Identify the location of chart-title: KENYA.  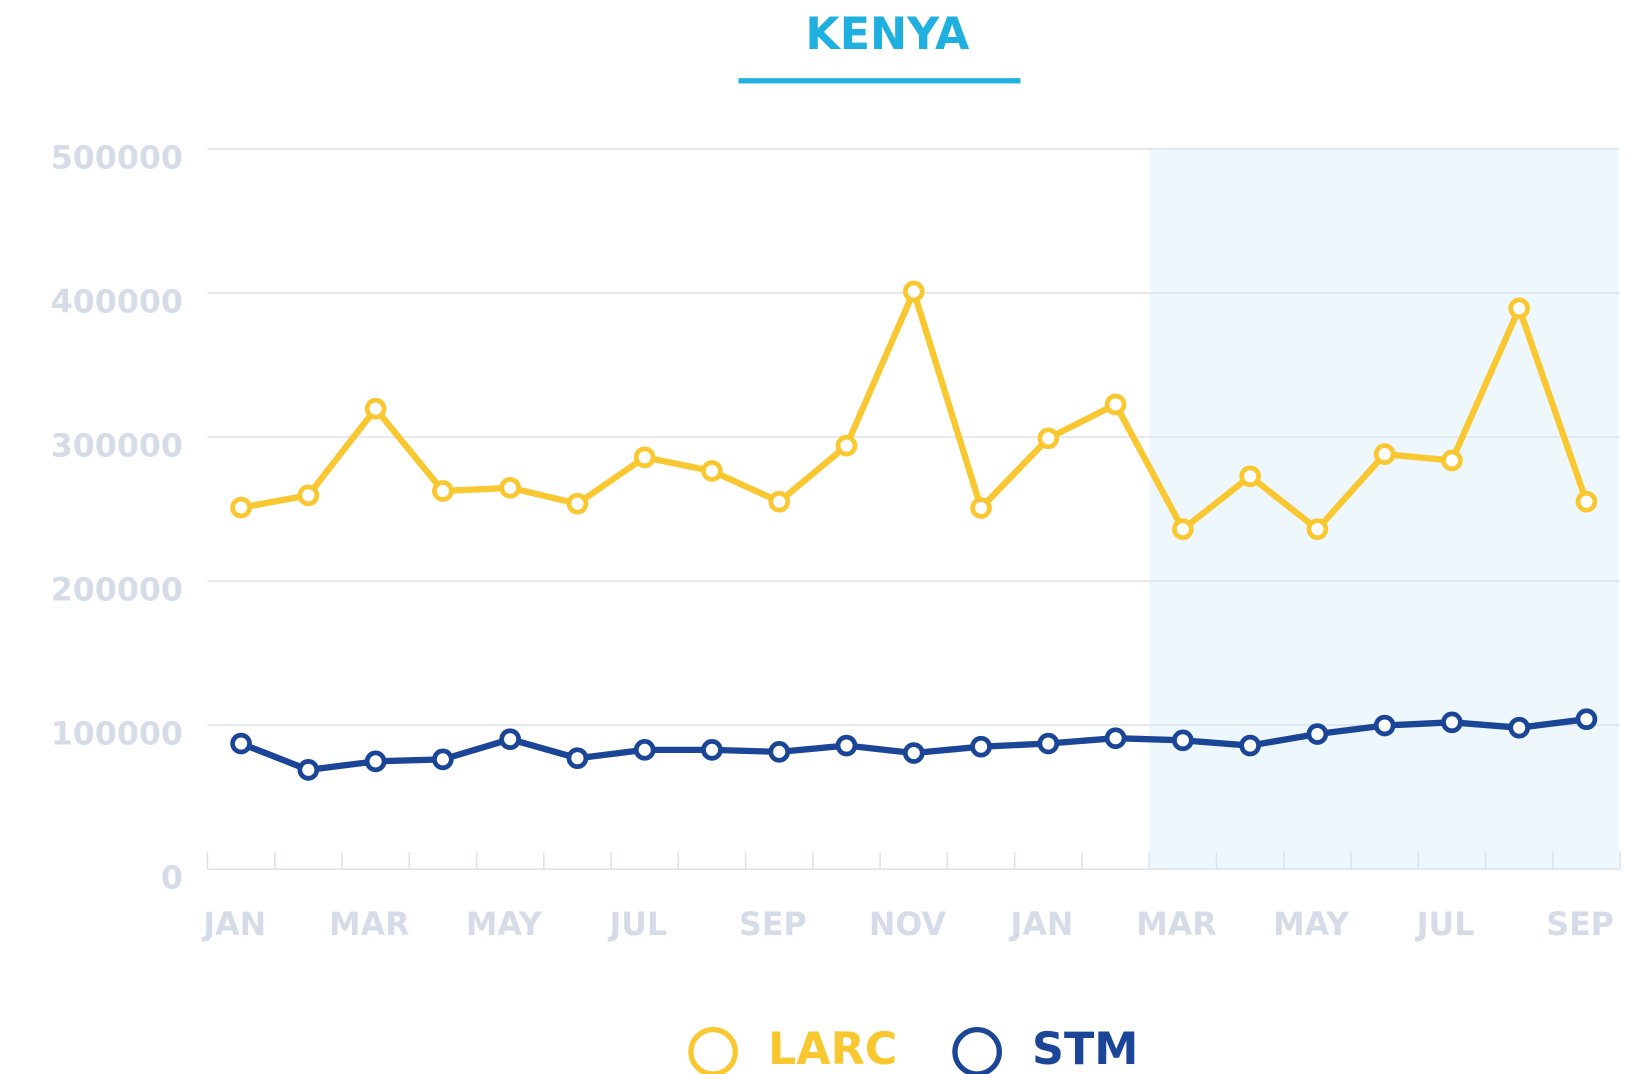
(887, 34).